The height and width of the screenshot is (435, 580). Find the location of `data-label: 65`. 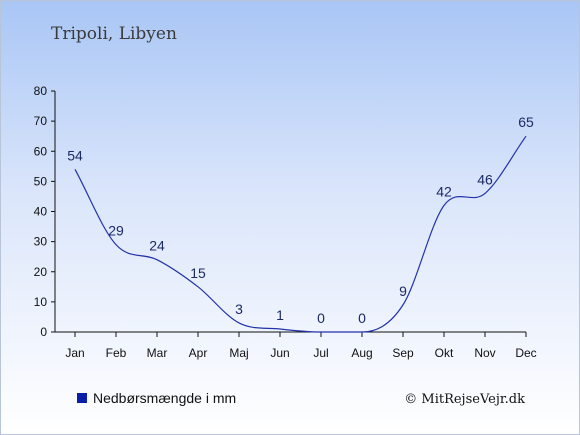

data-label: 65 is located at coordinates (526, 122).